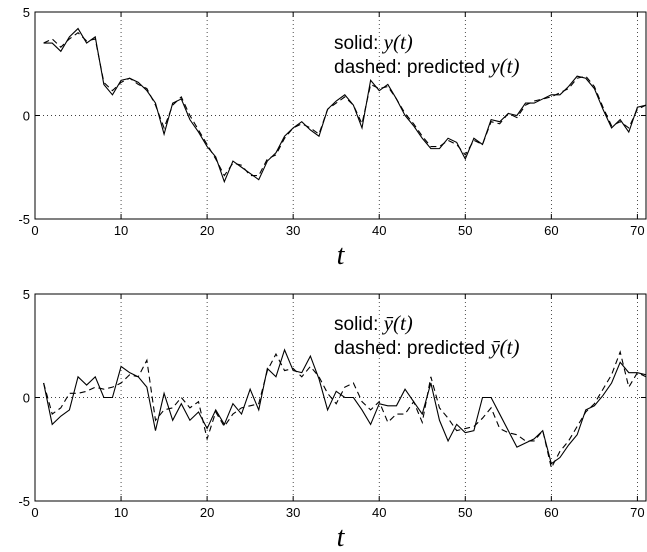  I want to click on legend-line-2: dashed: predicted y(t), so click(427, 66).